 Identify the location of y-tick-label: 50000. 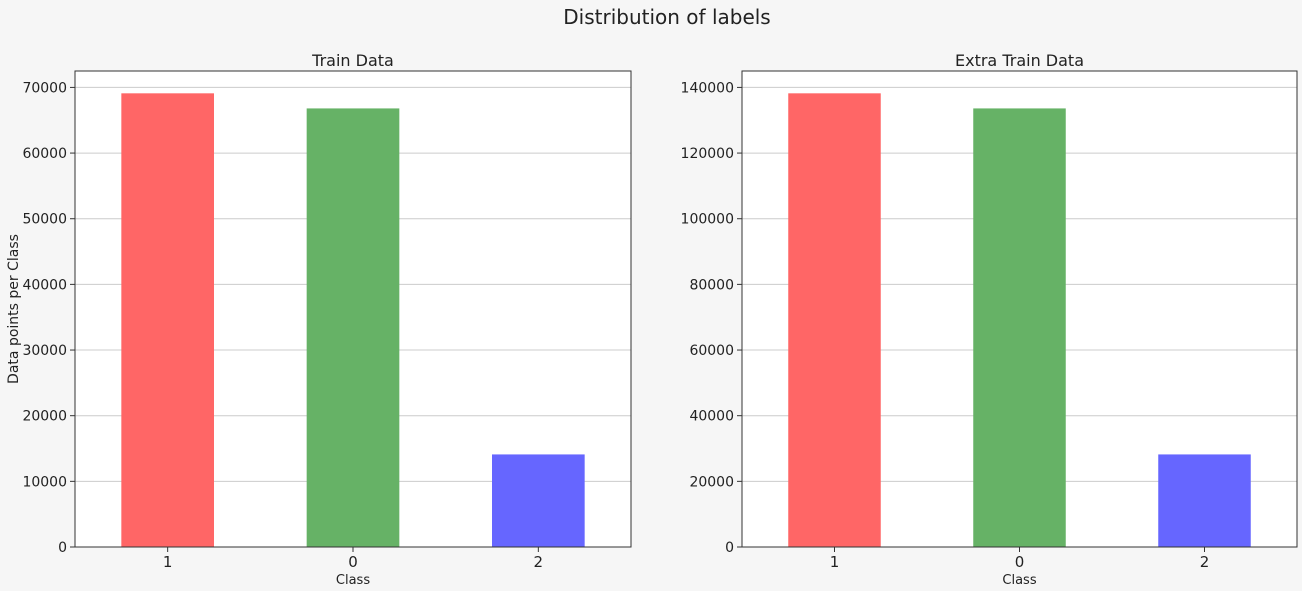
(44, 220).